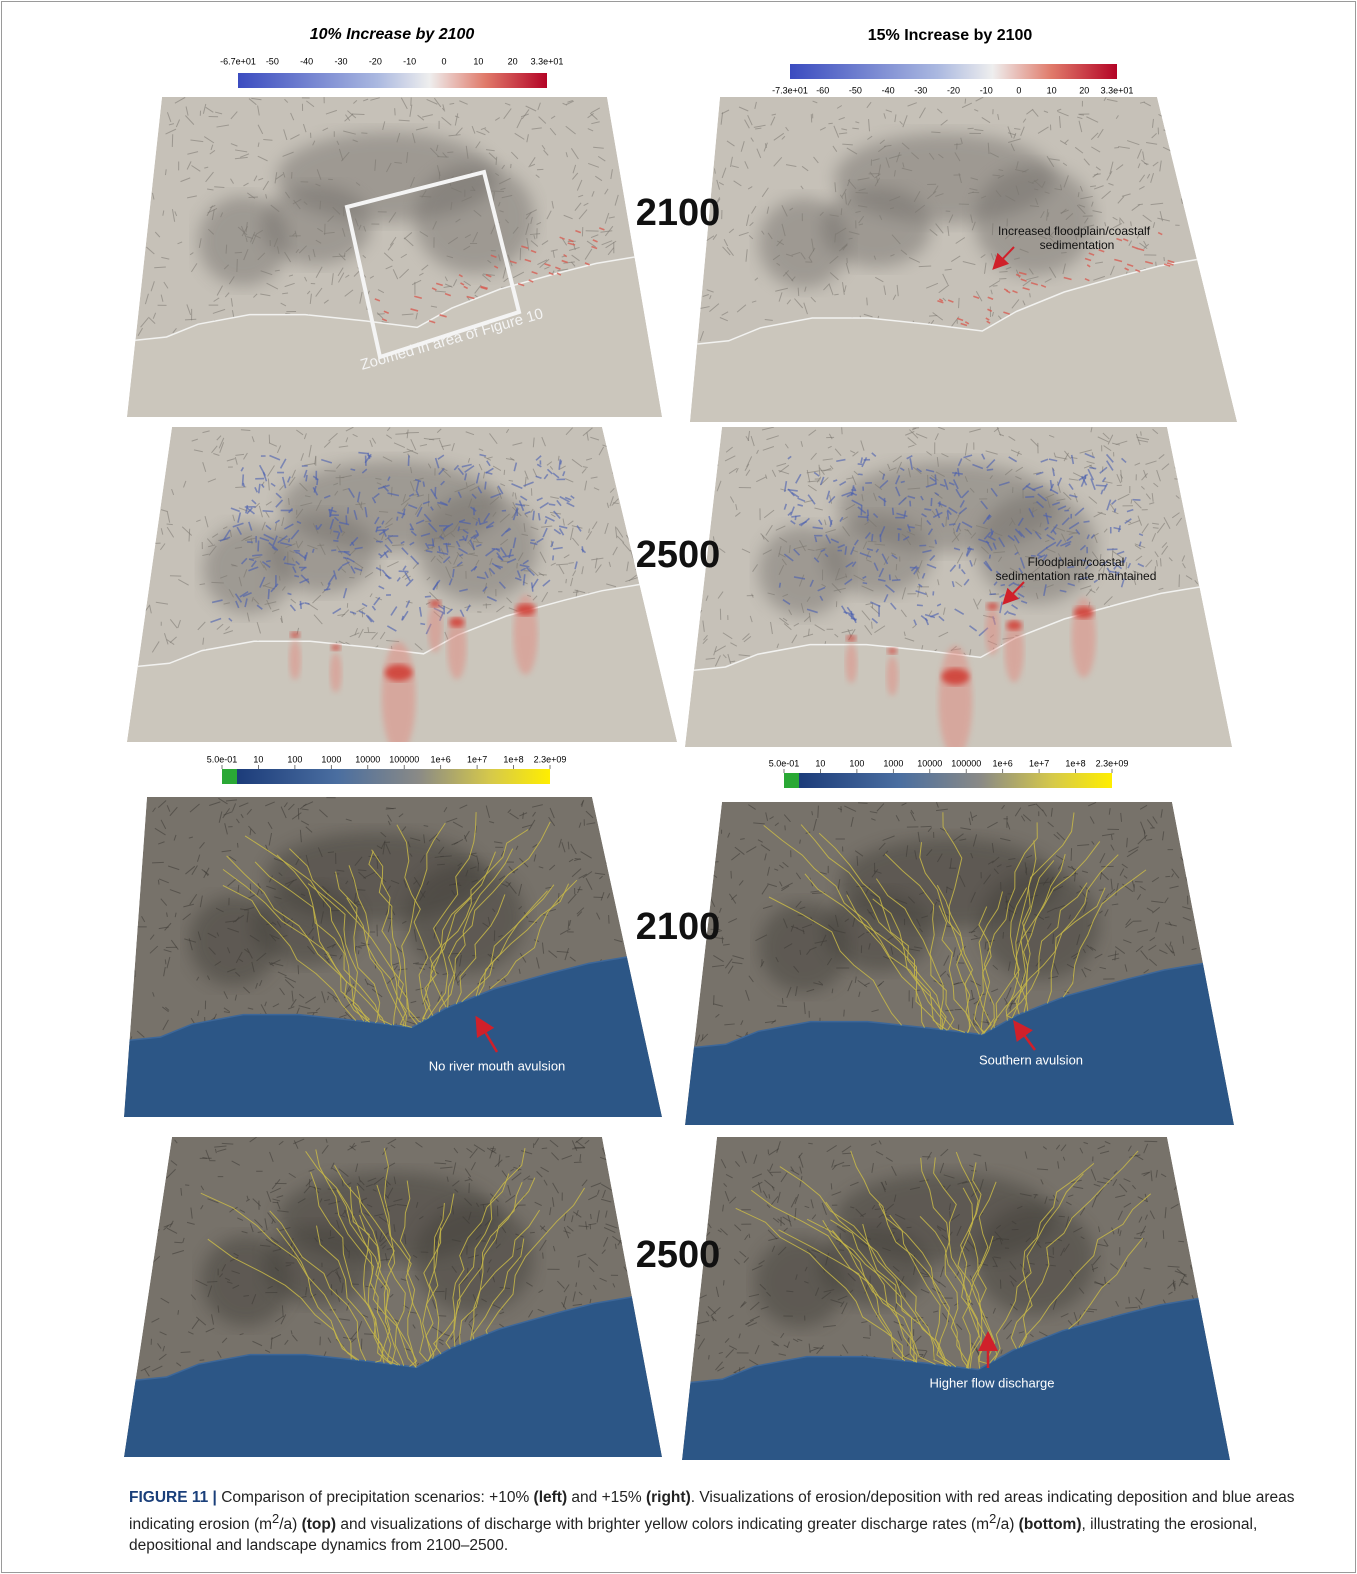  What do you see at coordinates (290, 1525) in the screenshot?
I see `caption-text: /a)` at bounding box center [290, 1525].